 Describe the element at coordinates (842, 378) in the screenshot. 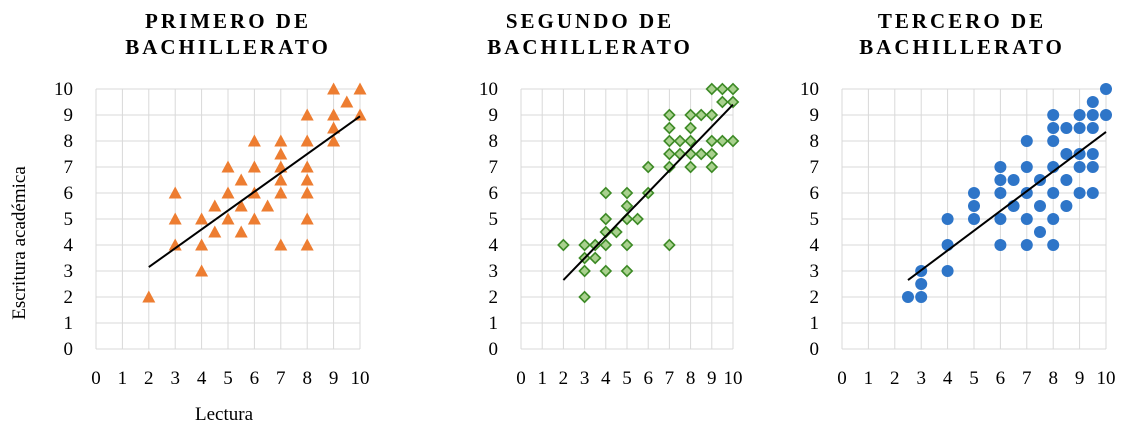

I see `x-tick-label: 0` at that location.